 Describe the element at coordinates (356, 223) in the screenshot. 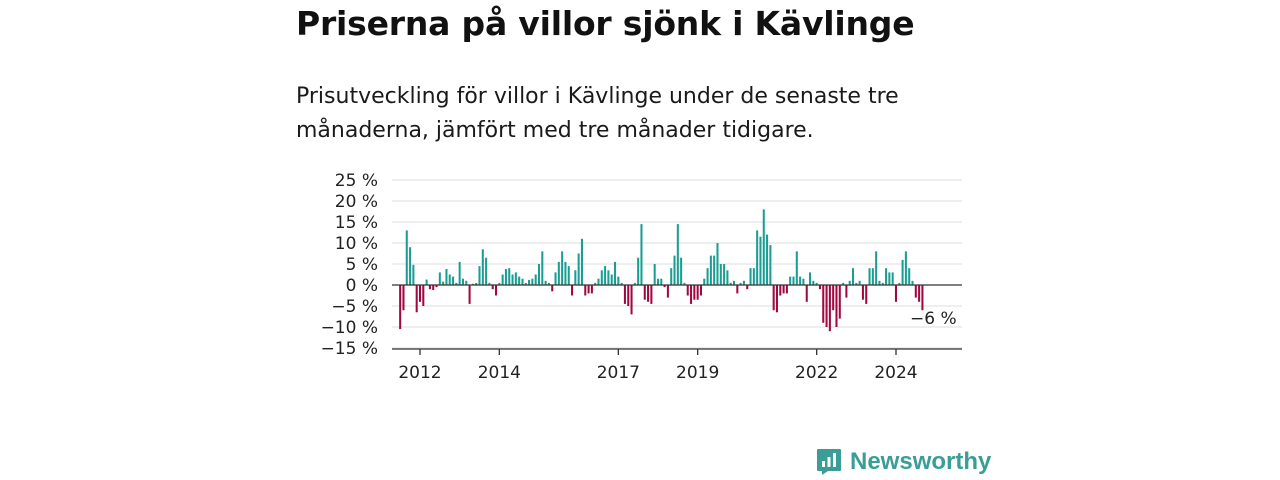

I see `y-tick-label: 15 %` at that location.